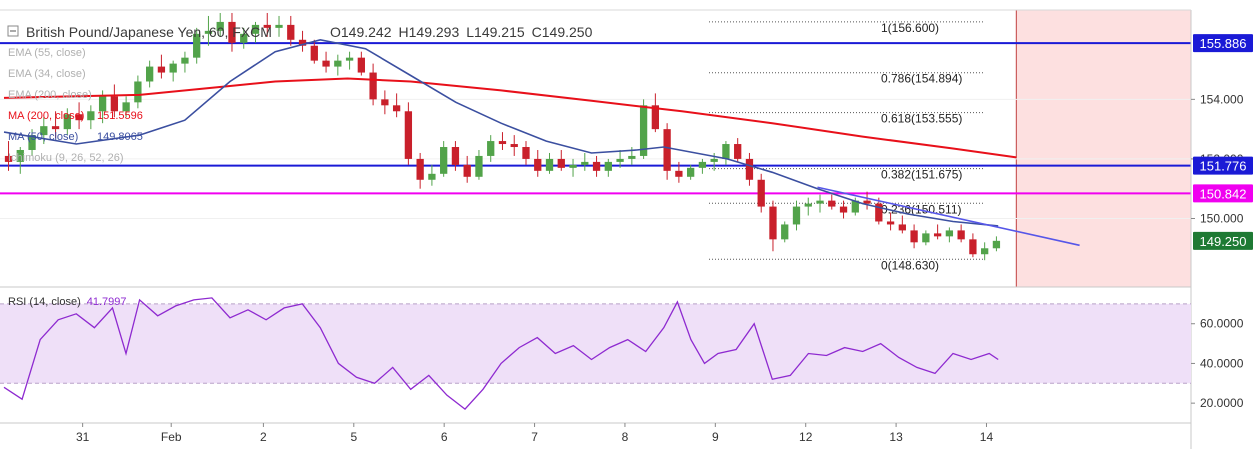 The width and height of the screenshot is (1259, 449). What do you see at coordinates (1222, 99) in the screenshot?
I see `price-tick-label: 154.000` at bounding box center [1222, 99].